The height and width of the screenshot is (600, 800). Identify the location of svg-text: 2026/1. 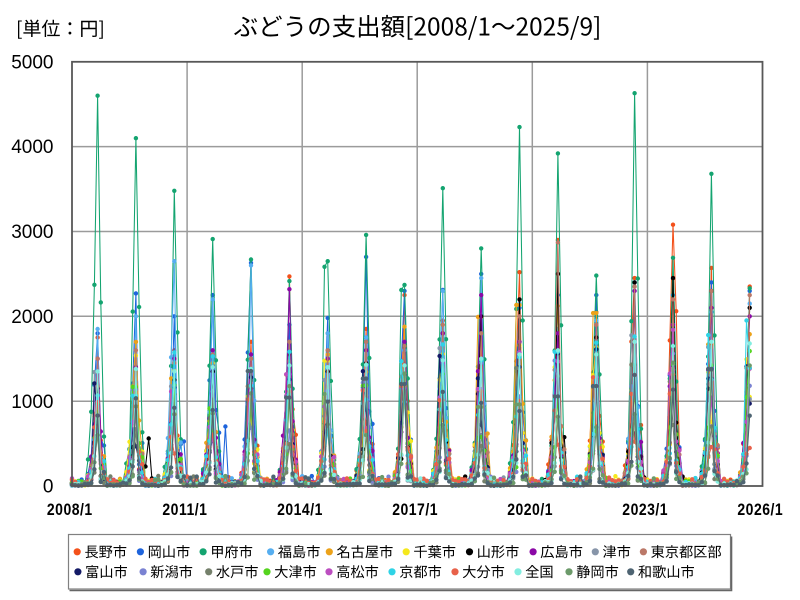
(760, 510).